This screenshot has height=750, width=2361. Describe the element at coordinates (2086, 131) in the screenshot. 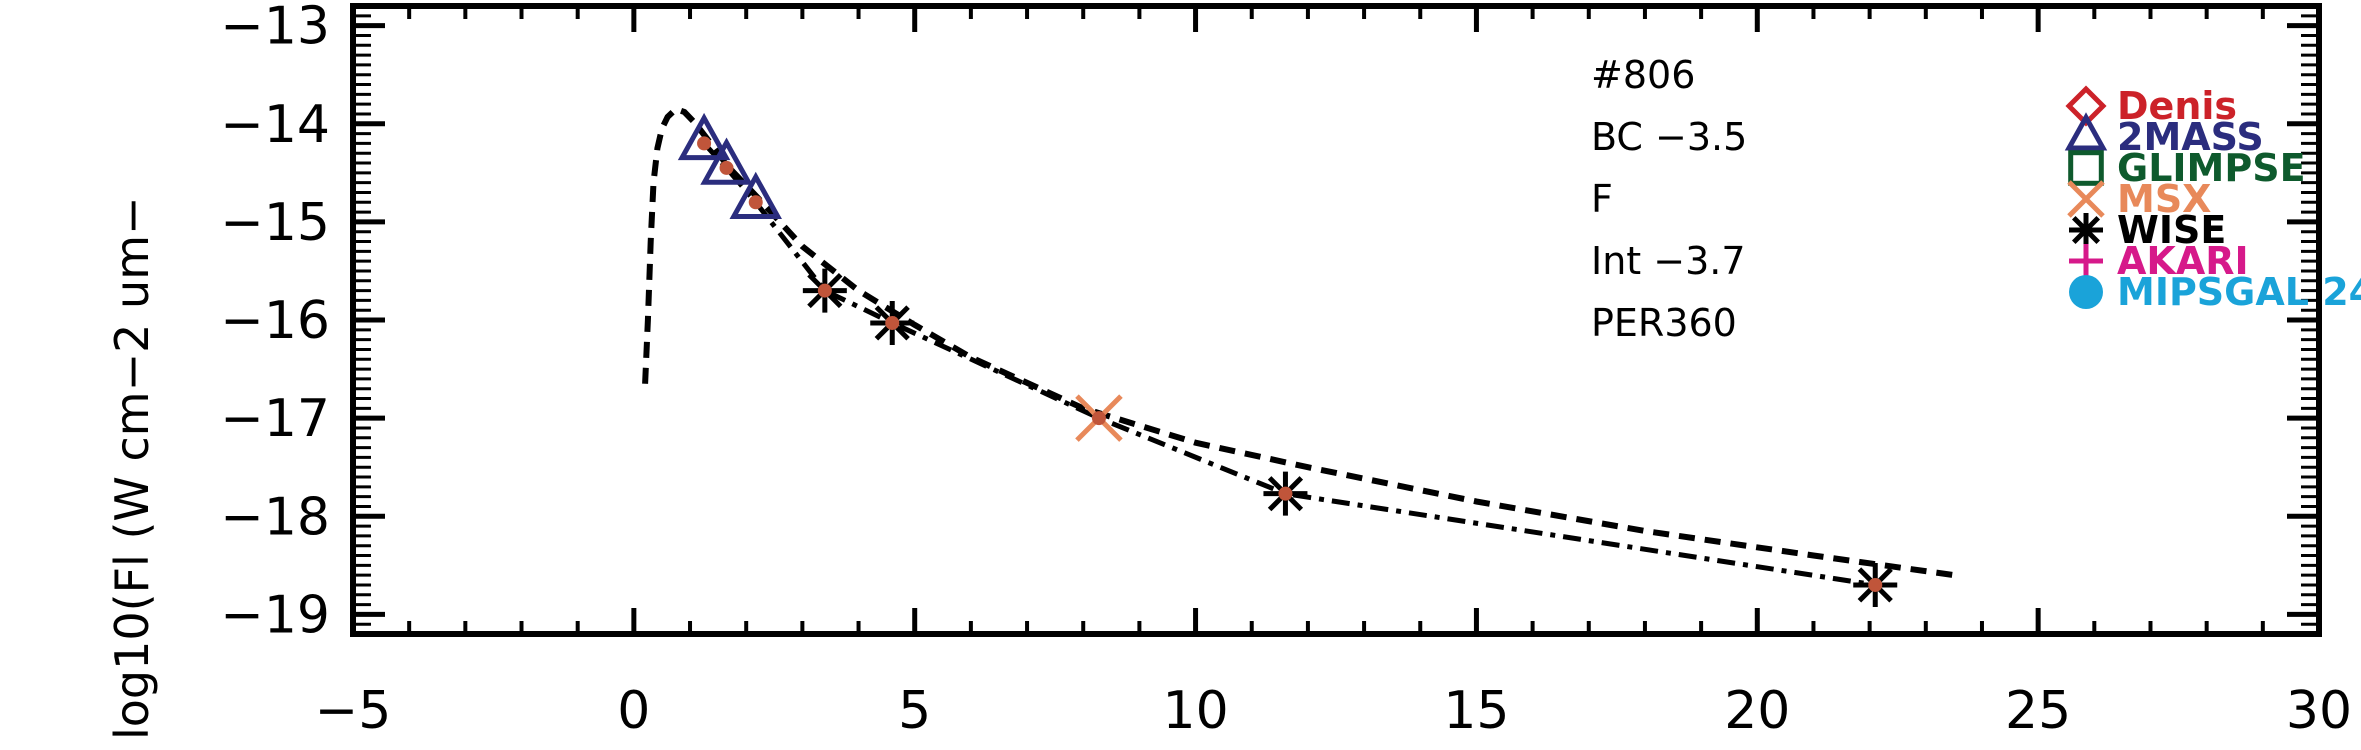

I see `legend-marker-triangle` at that location.